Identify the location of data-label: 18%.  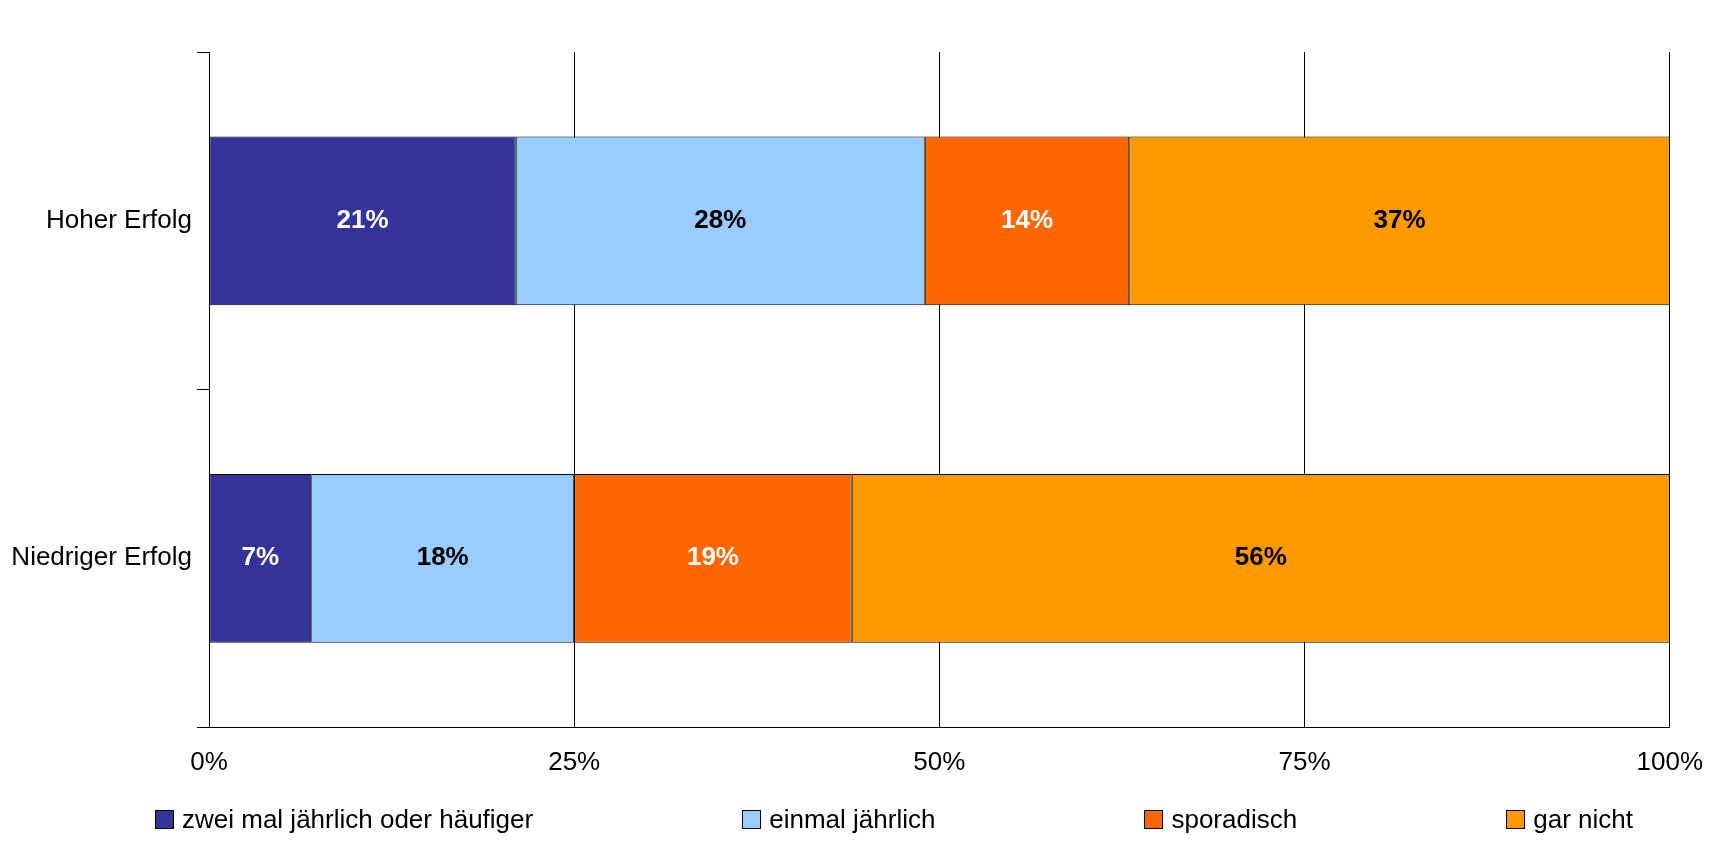
(442, 556).